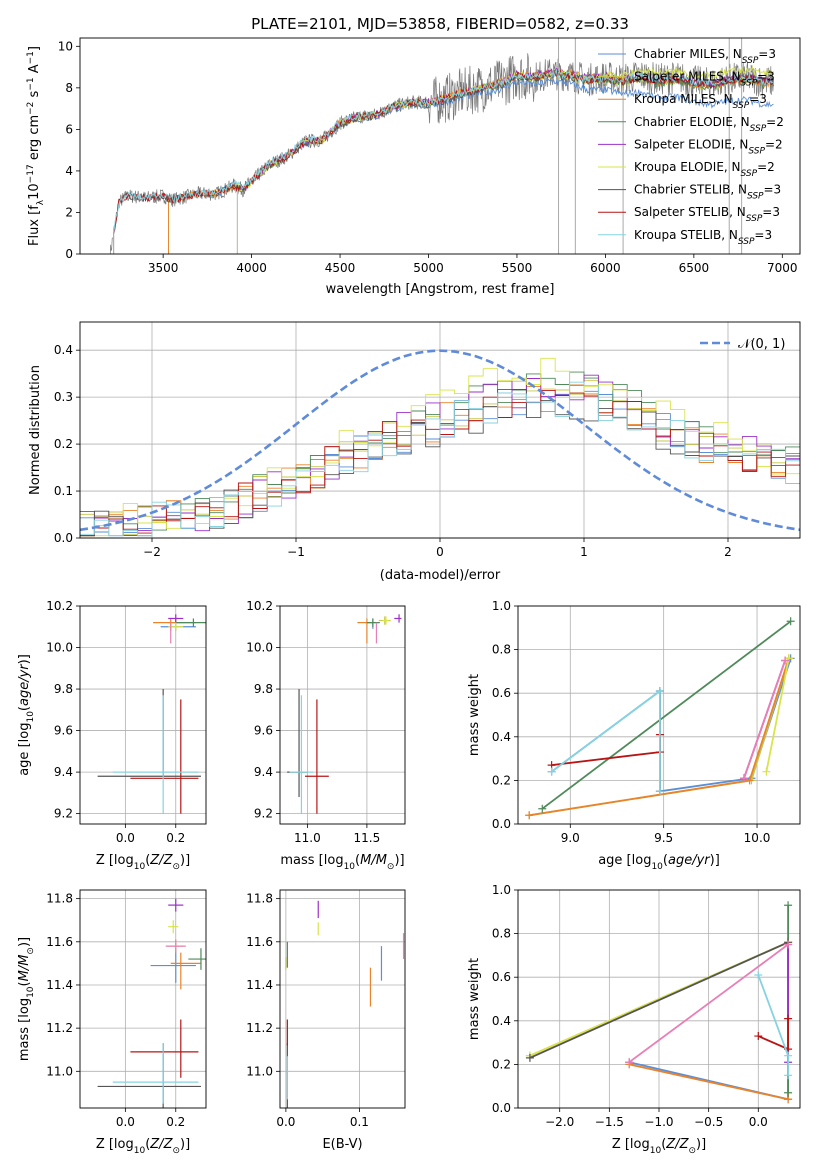 Image resolution: width=819 pixels, height=1170 pixels. Describe the element at coordinates (311, 860) in the screenshot. I see `label-part: mass [log` at that location.